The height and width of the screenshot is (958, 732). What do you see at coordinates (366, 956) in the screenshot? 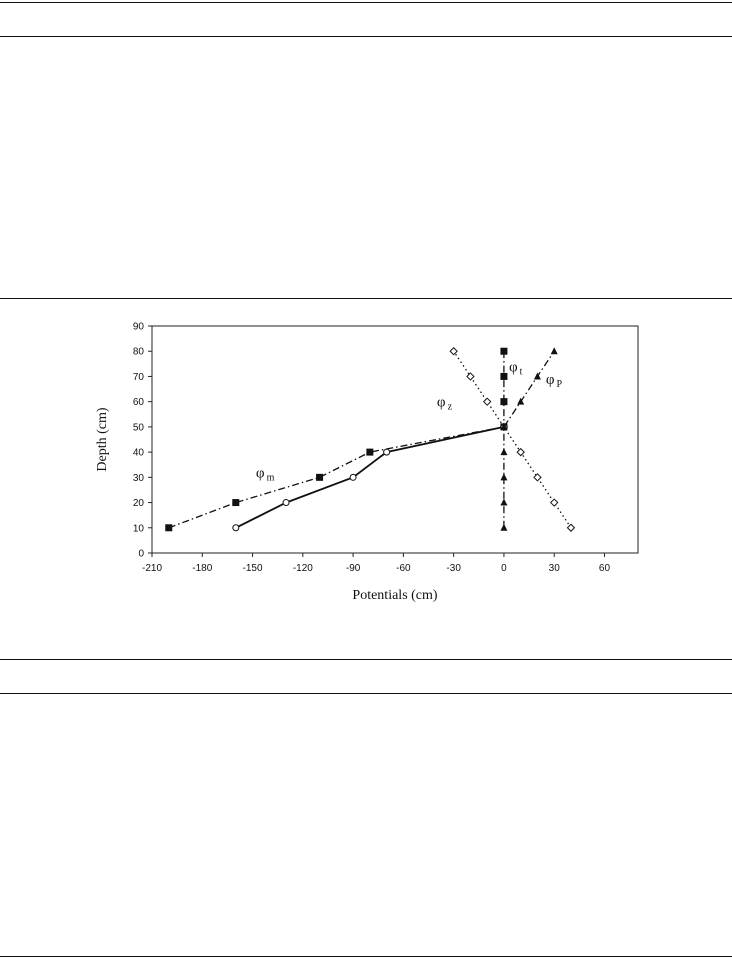
I see `bottom-rule` at bounding box center [366, 956].